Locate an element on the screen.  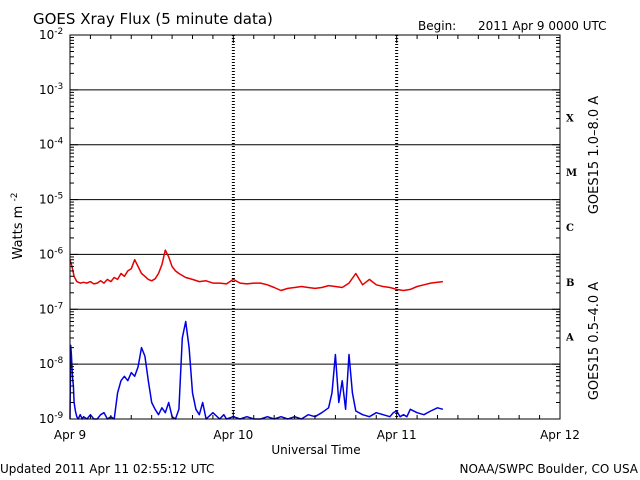
y-tick-label: 10-4 is located at coordinates (51, 144).